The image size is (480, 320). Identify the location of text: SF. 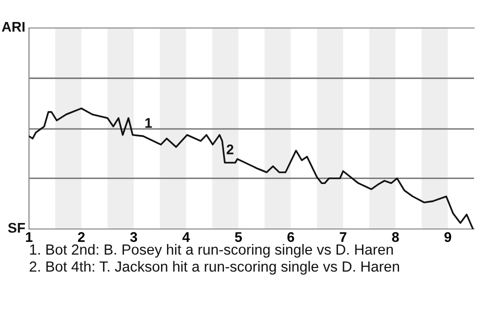
(16, 227).